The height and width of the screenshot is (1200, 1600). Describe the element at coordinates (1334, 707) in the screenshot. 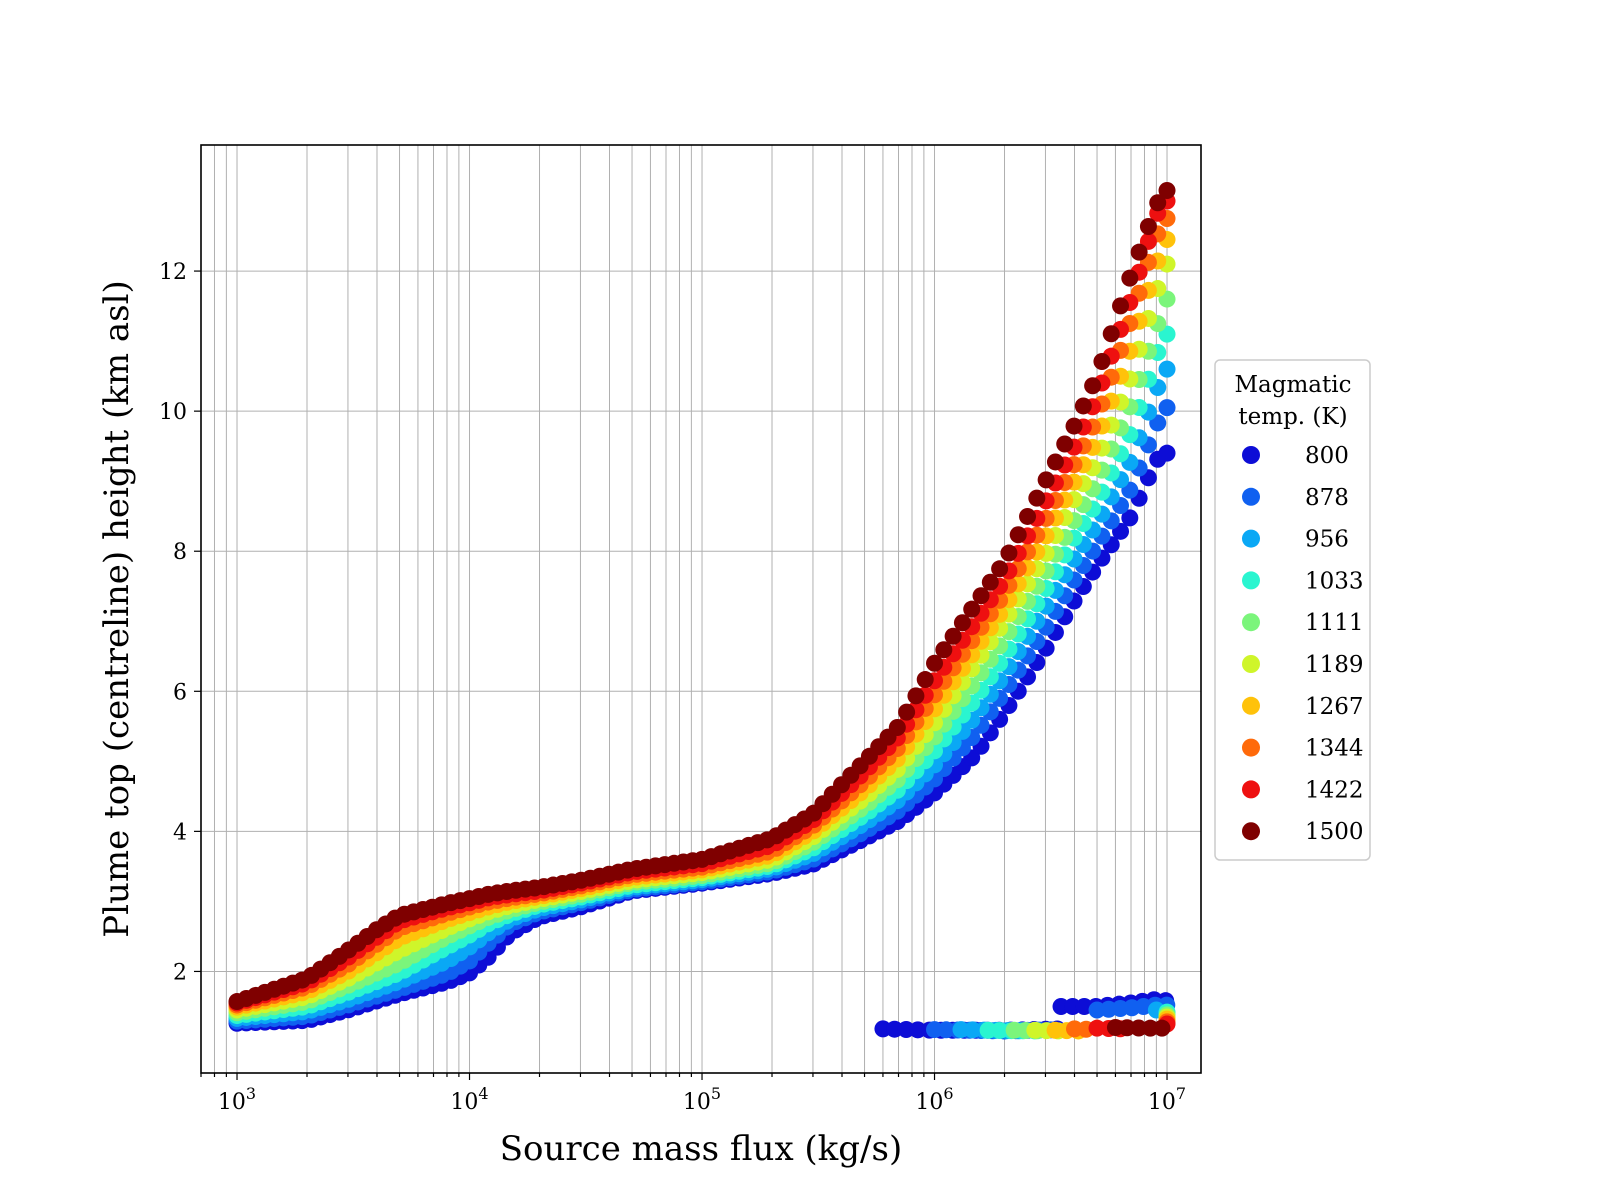

I see `legend-label: 1267` at that location.